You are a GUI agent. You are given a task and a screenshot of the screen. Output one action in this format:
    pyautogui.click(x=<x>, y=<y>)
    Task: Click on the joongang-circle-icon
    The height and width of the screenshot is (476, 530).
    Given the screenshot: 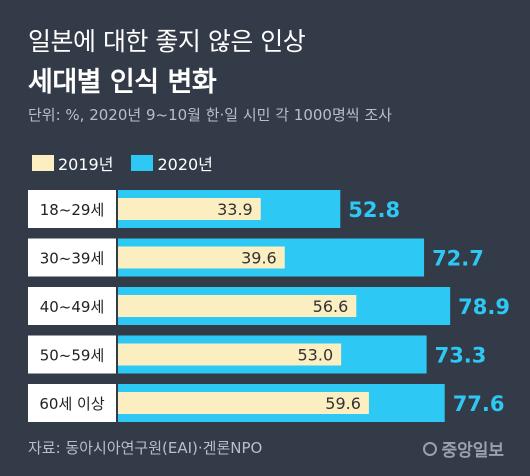 What is the action you would take?
    pyautogui.click(x=430, y=448)
    